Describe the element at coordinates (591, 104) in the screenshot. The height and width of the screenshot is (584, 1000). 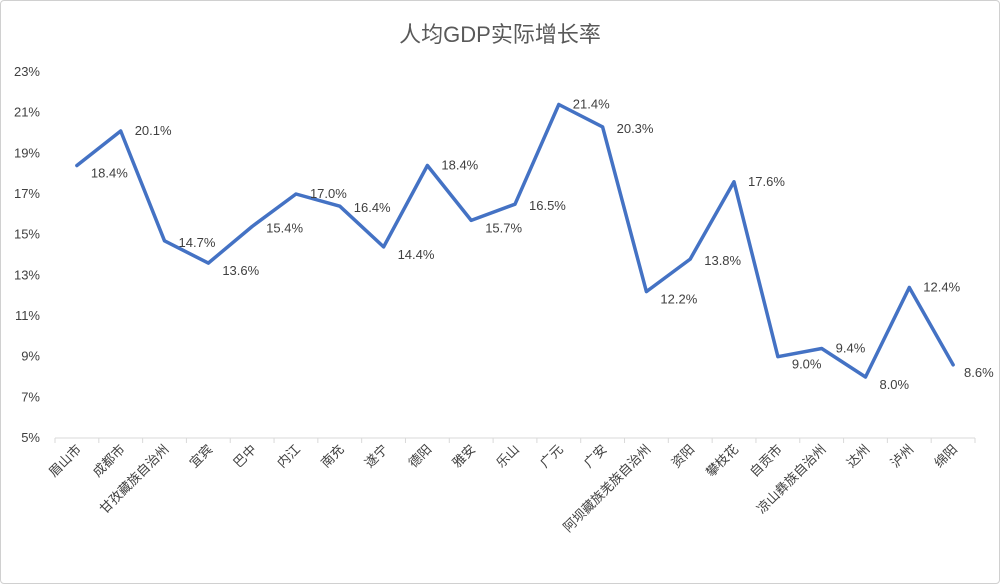
I see `data-label: 21.4%` at that location.